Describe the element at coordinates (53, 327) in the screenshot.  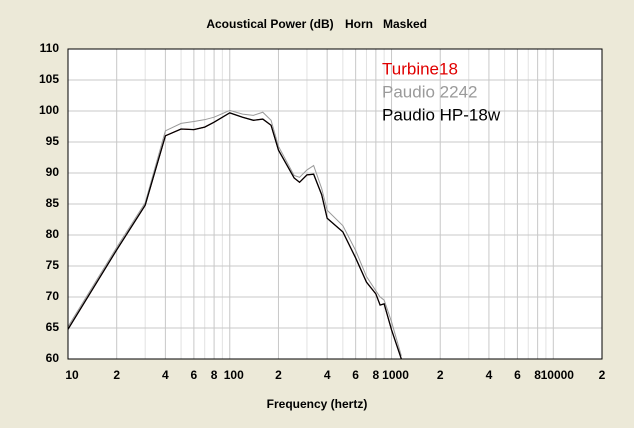
I see `y-tick-label: 65` at that location.